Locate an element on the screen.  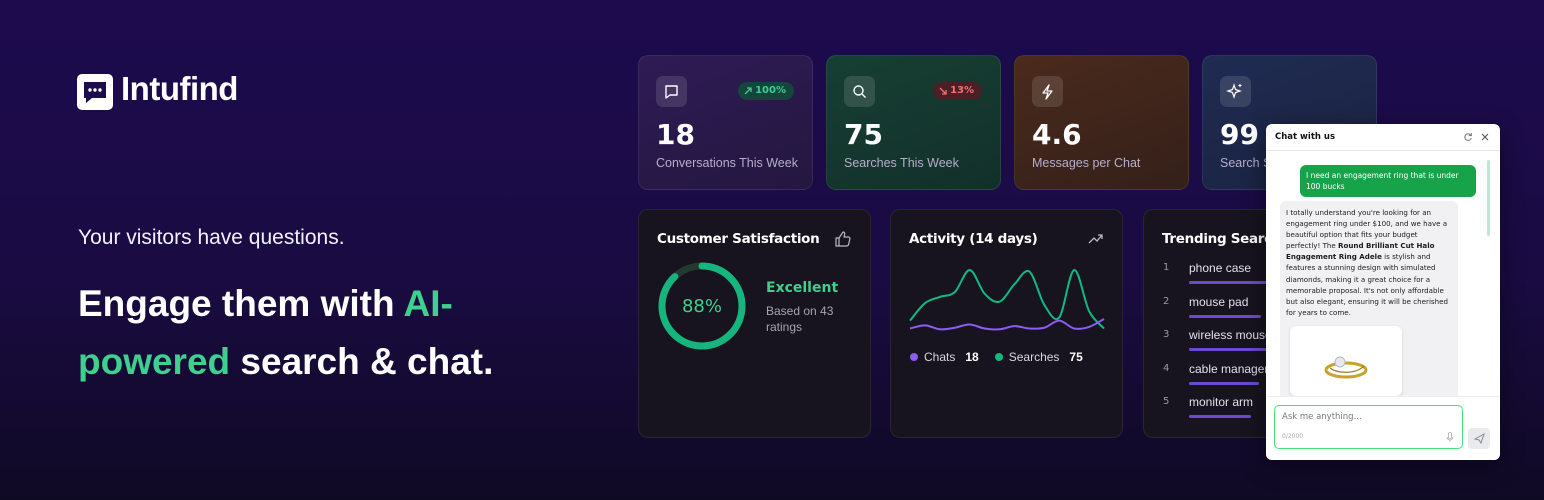
legend-item: Chats 18 is located at coordinates (944, 357).